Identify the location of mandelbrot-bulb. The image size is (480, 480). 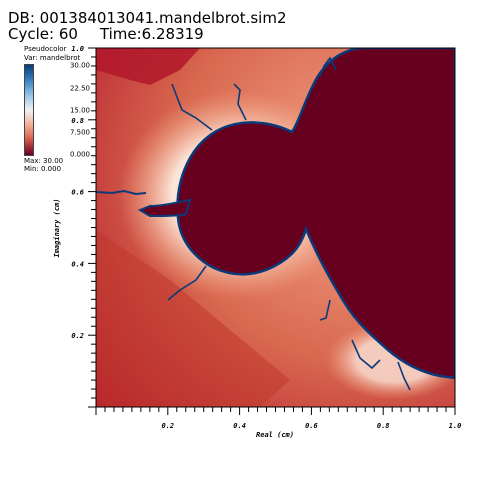
(164, 208).